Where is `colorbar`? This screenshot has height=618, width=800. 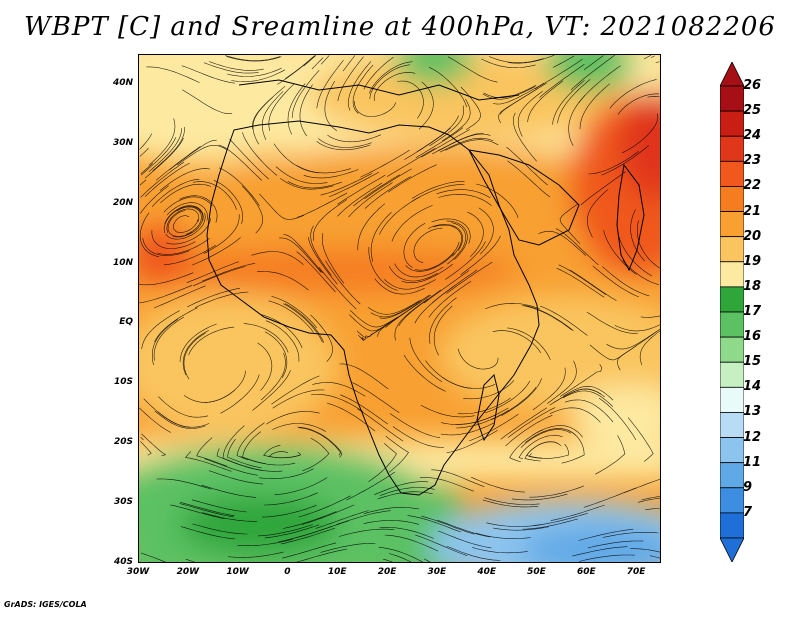 colorbar is located at coordinates (732, 312).